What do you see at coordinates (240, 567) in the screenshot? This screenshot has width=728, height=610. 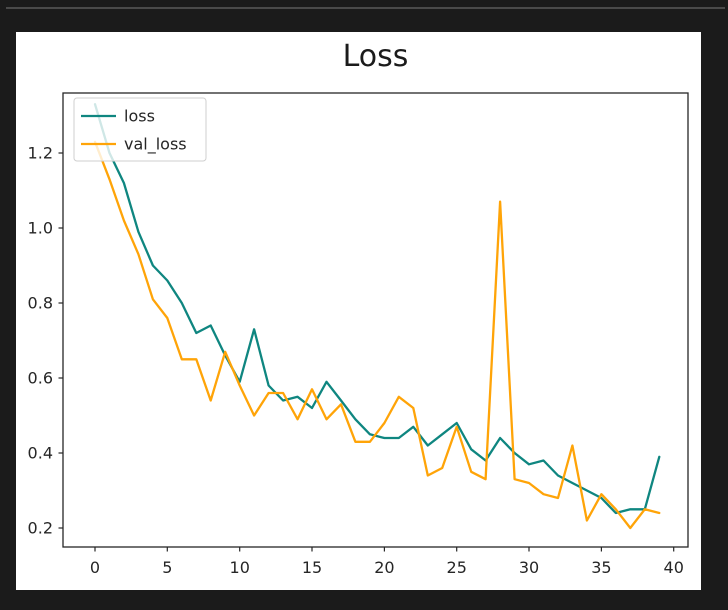 I see `x-axis-tick-label: 10` at bounding box center [240, 567].